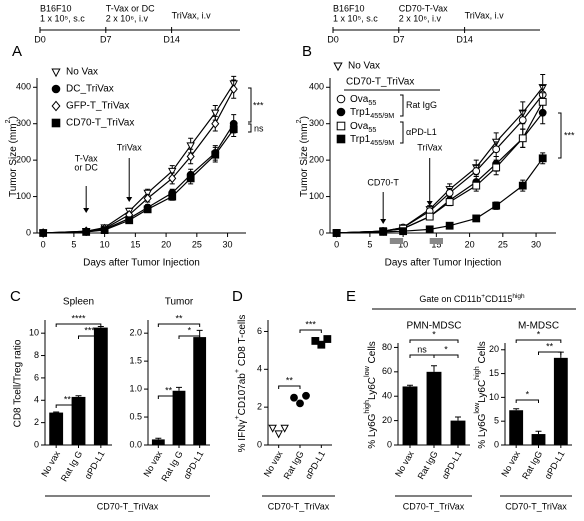  I want to click on y-tick-label: 1.0, so click(135, 388).